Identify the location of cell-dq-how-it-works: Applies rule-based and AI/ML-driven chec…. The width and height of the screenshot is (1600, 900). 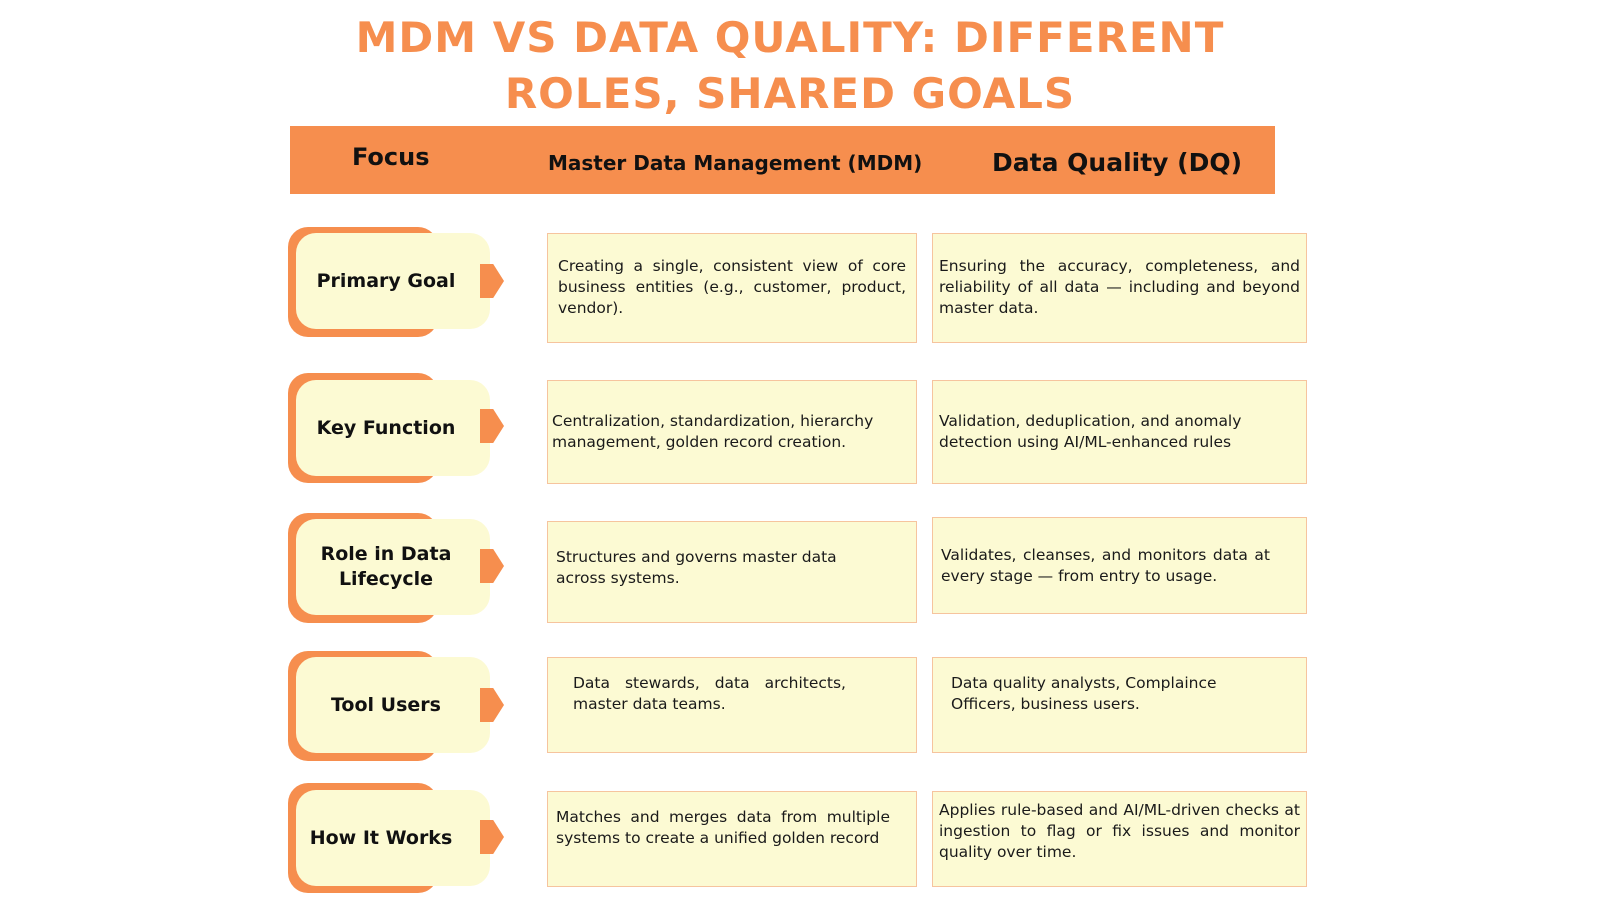
(1119, 839).